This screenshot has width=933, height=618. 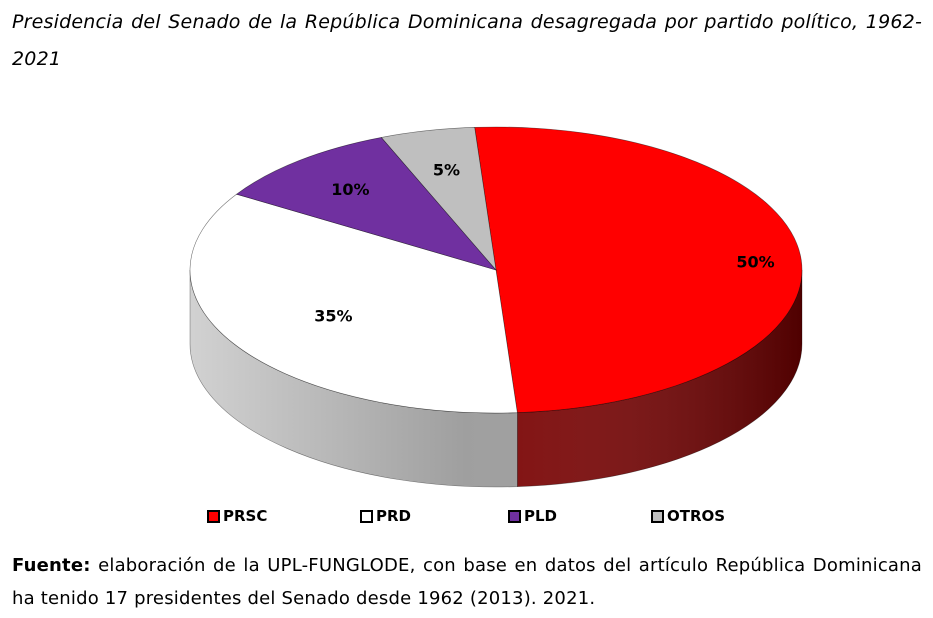 I want to click on legend-label-prd: PRD, so click(x=393, y=516).